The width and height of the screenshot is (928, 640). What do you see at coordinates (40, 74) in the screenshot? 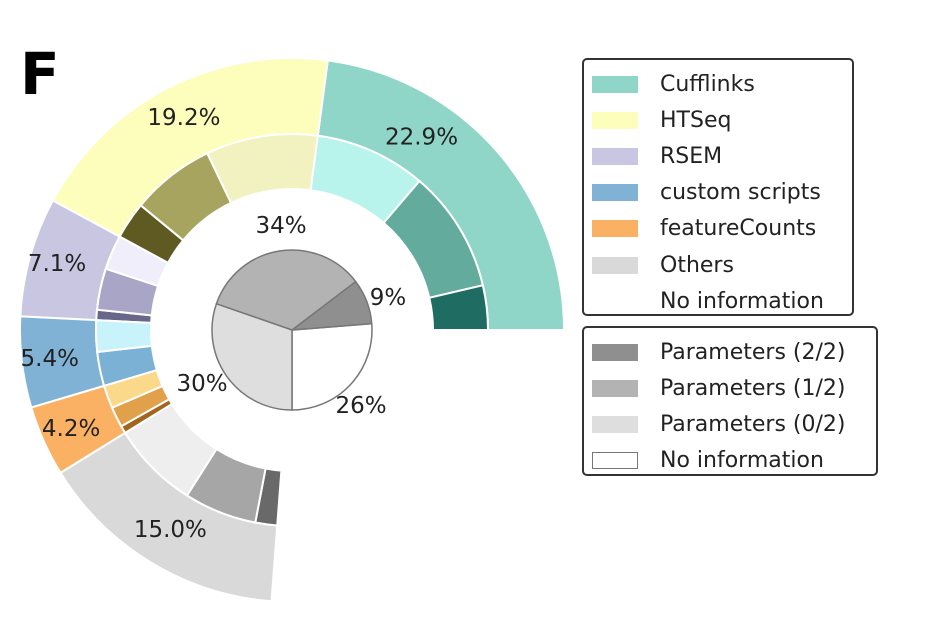
I see `panel-letter: F` at bounding box center [40, 74].